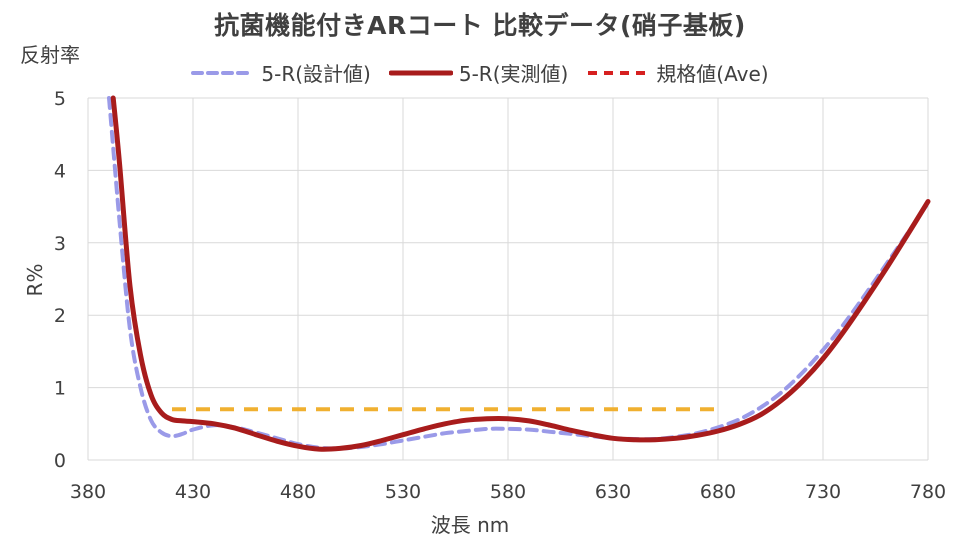  What do you see at coordinates (403, 492) in the screenshot?
I see `x-tick-label-3: 530` at bounding box center [403, 492].